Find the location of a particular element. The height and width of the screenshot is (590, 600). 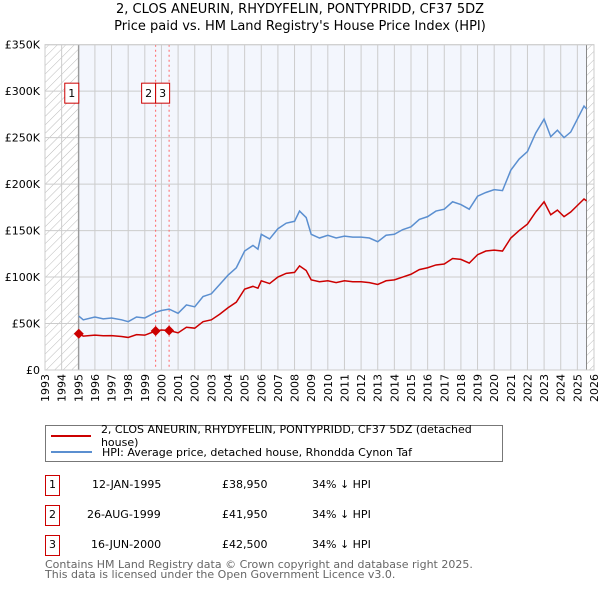

marker-badge: 2 is located at coordinates (52, 515).